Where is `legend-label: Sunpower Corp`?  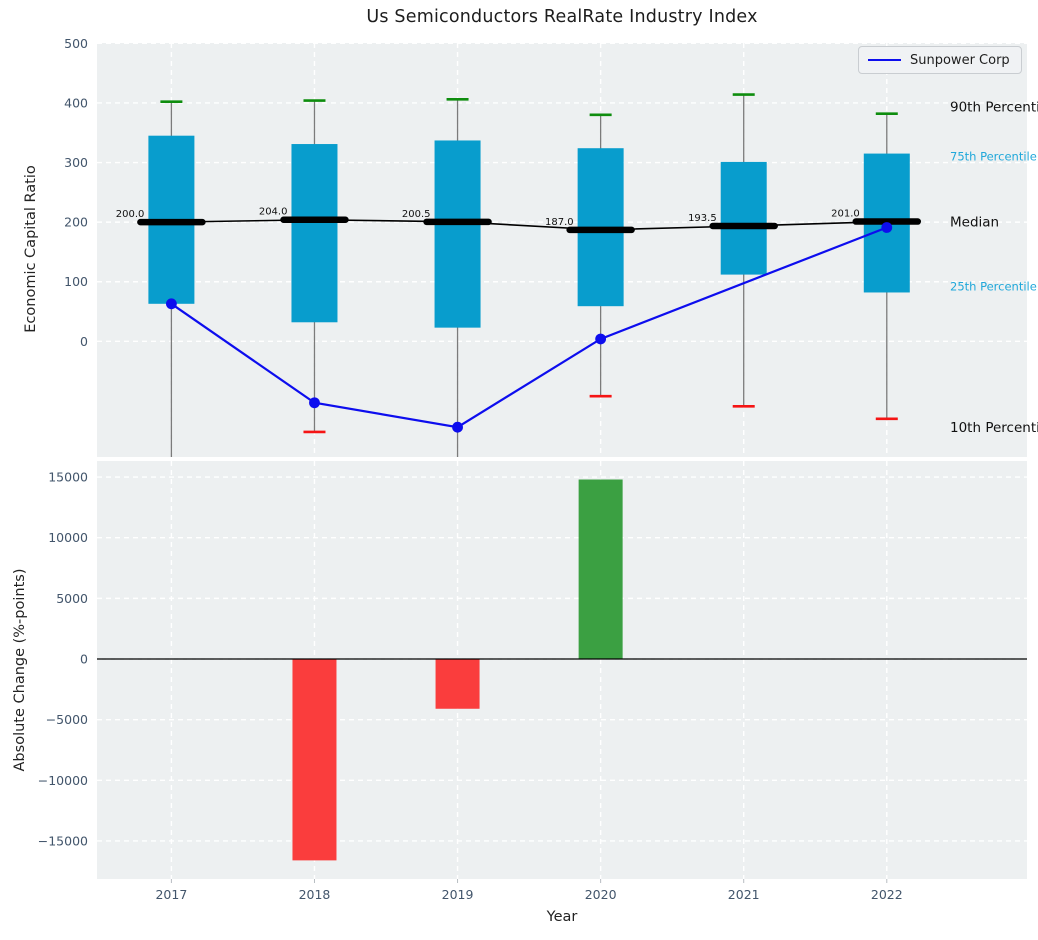
legend-label: Sunpower Corp is located at coordinates (960, 60).